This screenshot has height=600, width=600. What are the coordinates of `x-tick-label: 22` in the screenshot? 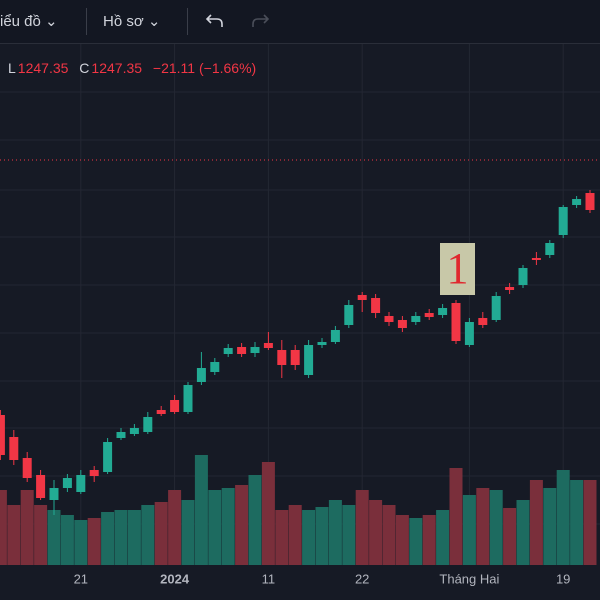 It's located at (362, 578).